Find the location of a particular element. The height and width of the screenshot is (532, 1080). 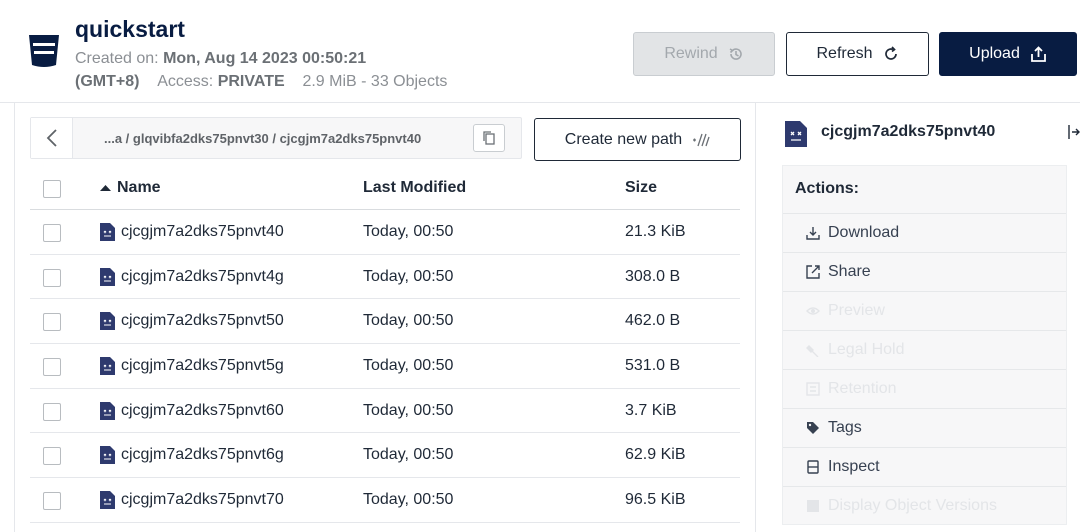

share-icon is located at coordinates (813, 272).